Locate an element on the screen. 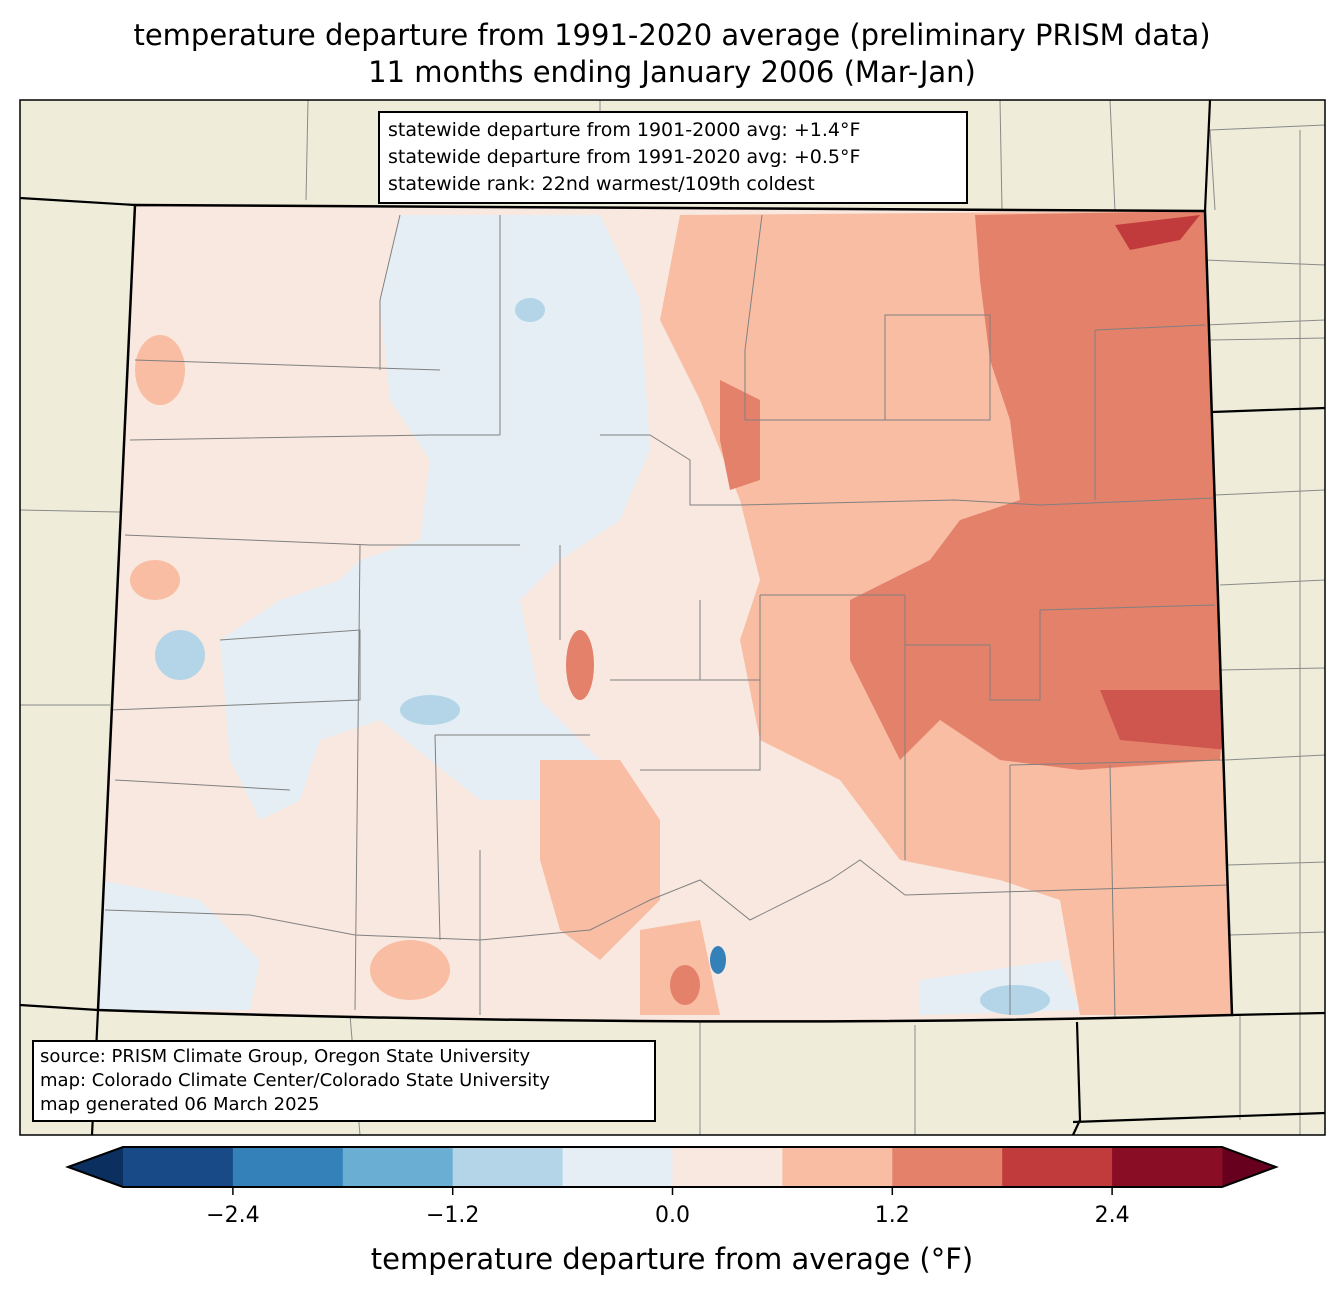 This screenshot has width=1344, height=1299. colorbar-label: temperature departure from average (°F) is located at coordinates (672, 1259).